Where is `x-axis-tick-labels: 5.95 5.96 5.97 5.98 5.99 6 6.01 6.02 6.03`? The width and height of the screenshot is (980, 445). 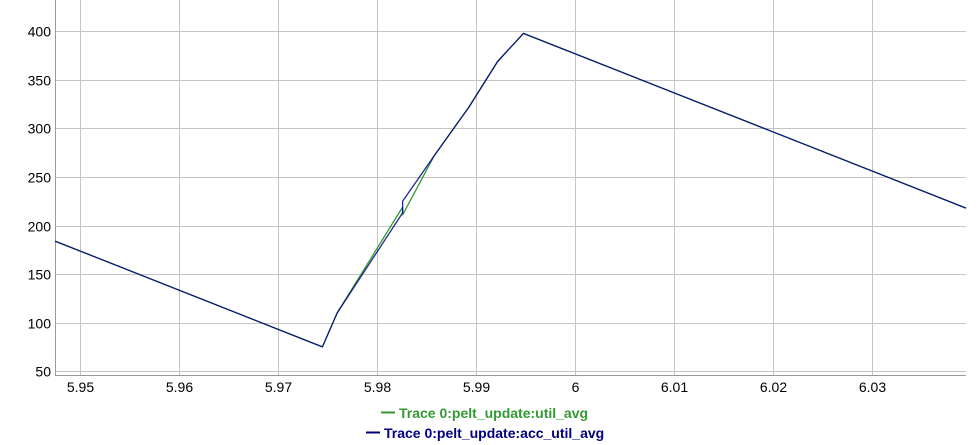 x-axis-tick-labels: 5.95 5.96 5.97 5.98 5.99 6 6.01 6.02 6.03 is located at coordinates (476, 387).